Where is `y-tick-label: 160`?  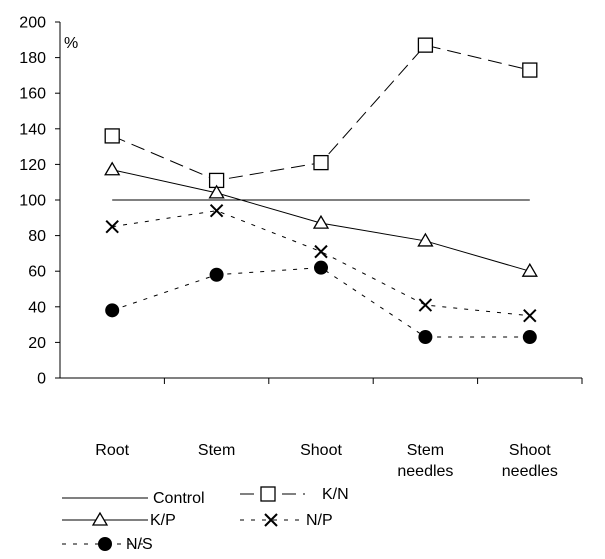 y-tick-label: 160 is located at coordinates (32, 94).